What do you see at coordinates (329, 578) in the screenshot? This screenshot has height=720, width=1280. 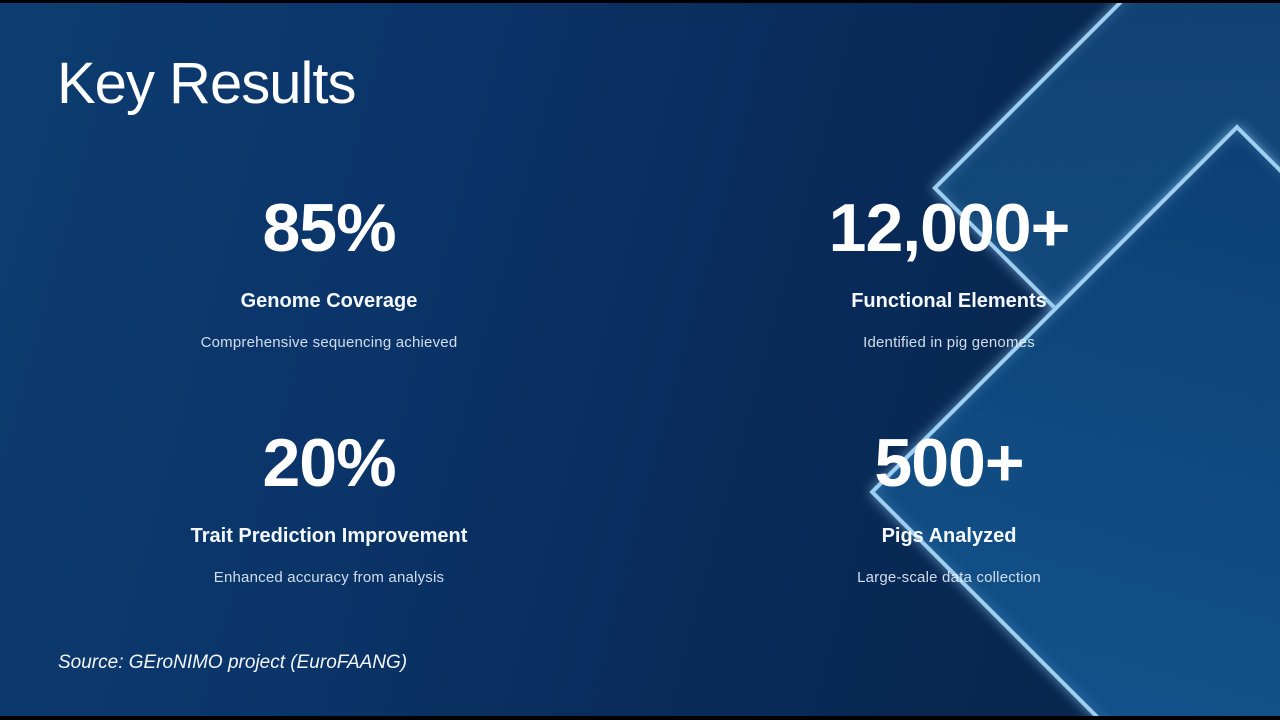 I see `stat-description: Enhanced accuracy from analysis` at bounding box center [329, 578].